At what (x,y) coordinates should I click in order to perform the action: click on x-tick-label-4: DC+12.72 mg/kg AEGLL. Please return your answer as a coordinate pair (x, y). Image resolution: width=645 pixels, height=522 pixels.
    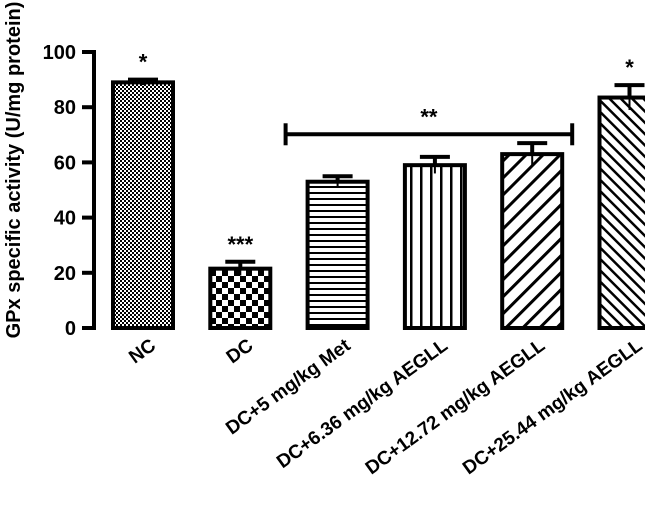
    Looking at the image, I should click on (456, 407).